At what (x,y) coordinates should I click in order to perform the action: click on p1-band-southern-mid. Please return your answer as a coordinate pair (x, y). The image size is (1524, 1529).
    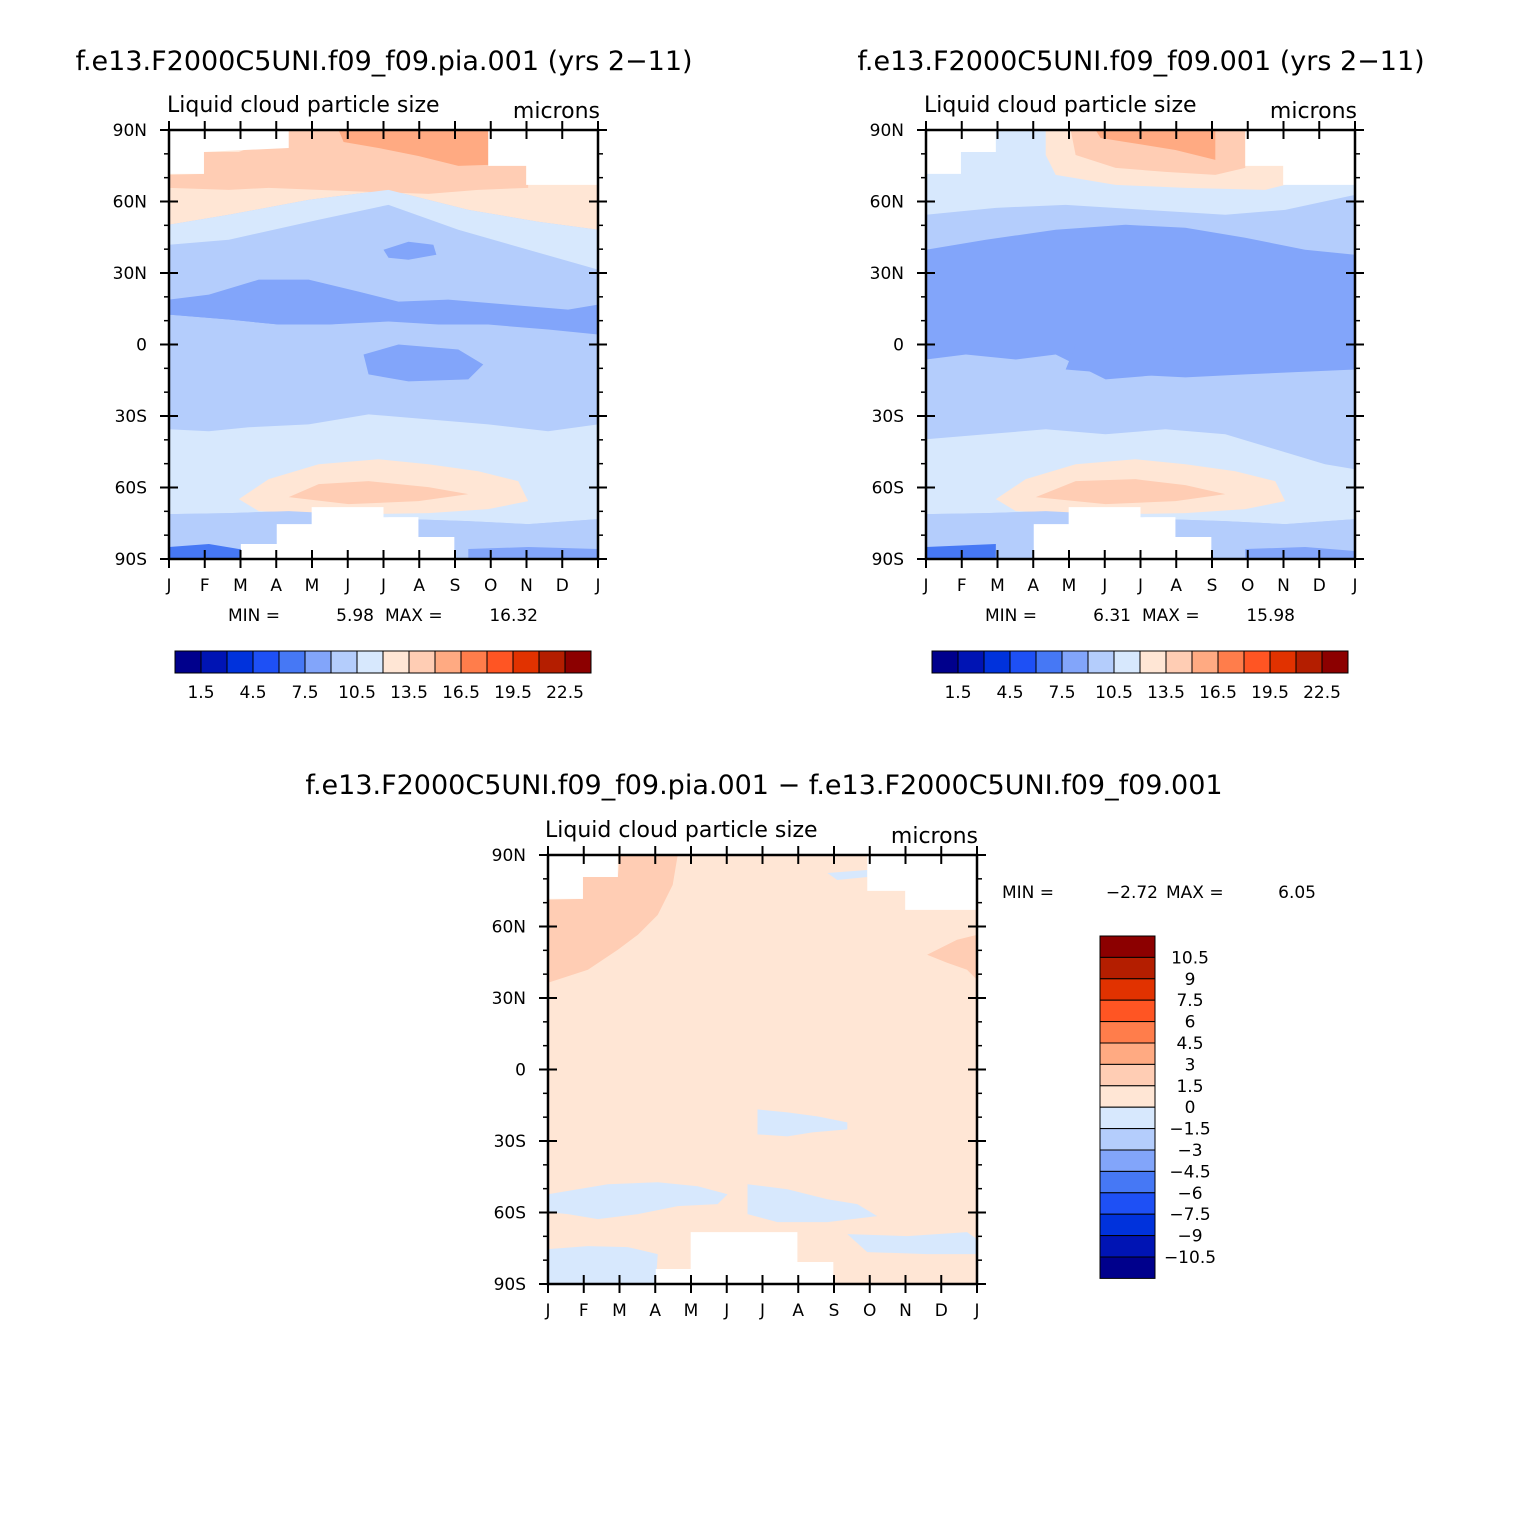
    Looking at the image, I should click on (378, 493).